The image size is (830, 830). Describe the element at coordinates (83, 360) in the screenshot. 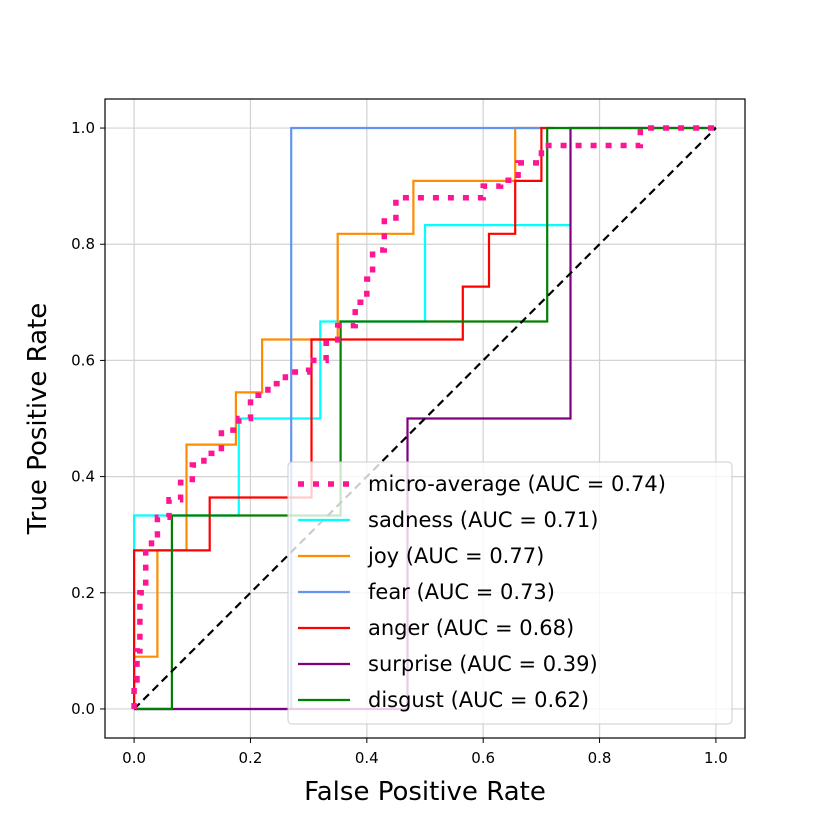

I see `y-tick-label: 0.6` at that location.